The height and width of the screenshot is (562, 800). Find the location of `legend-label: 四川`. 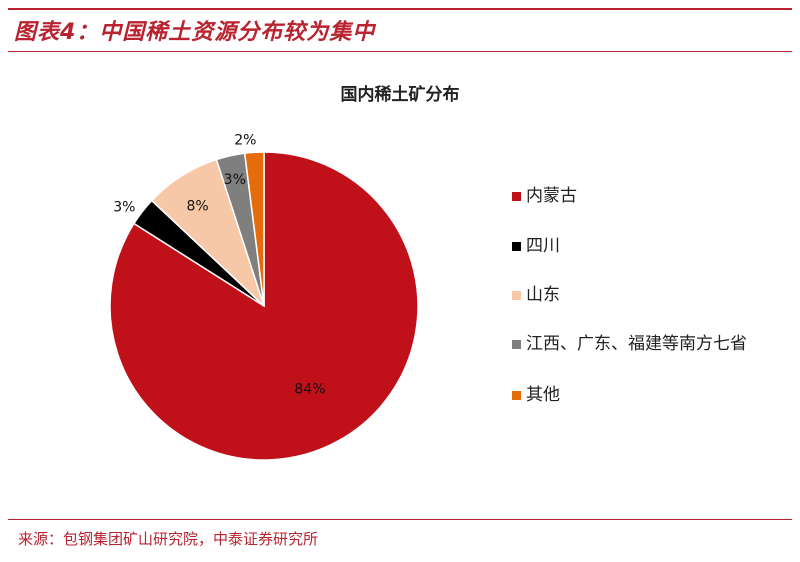

legend-label: 四川 is located at coordinates (543, 246).